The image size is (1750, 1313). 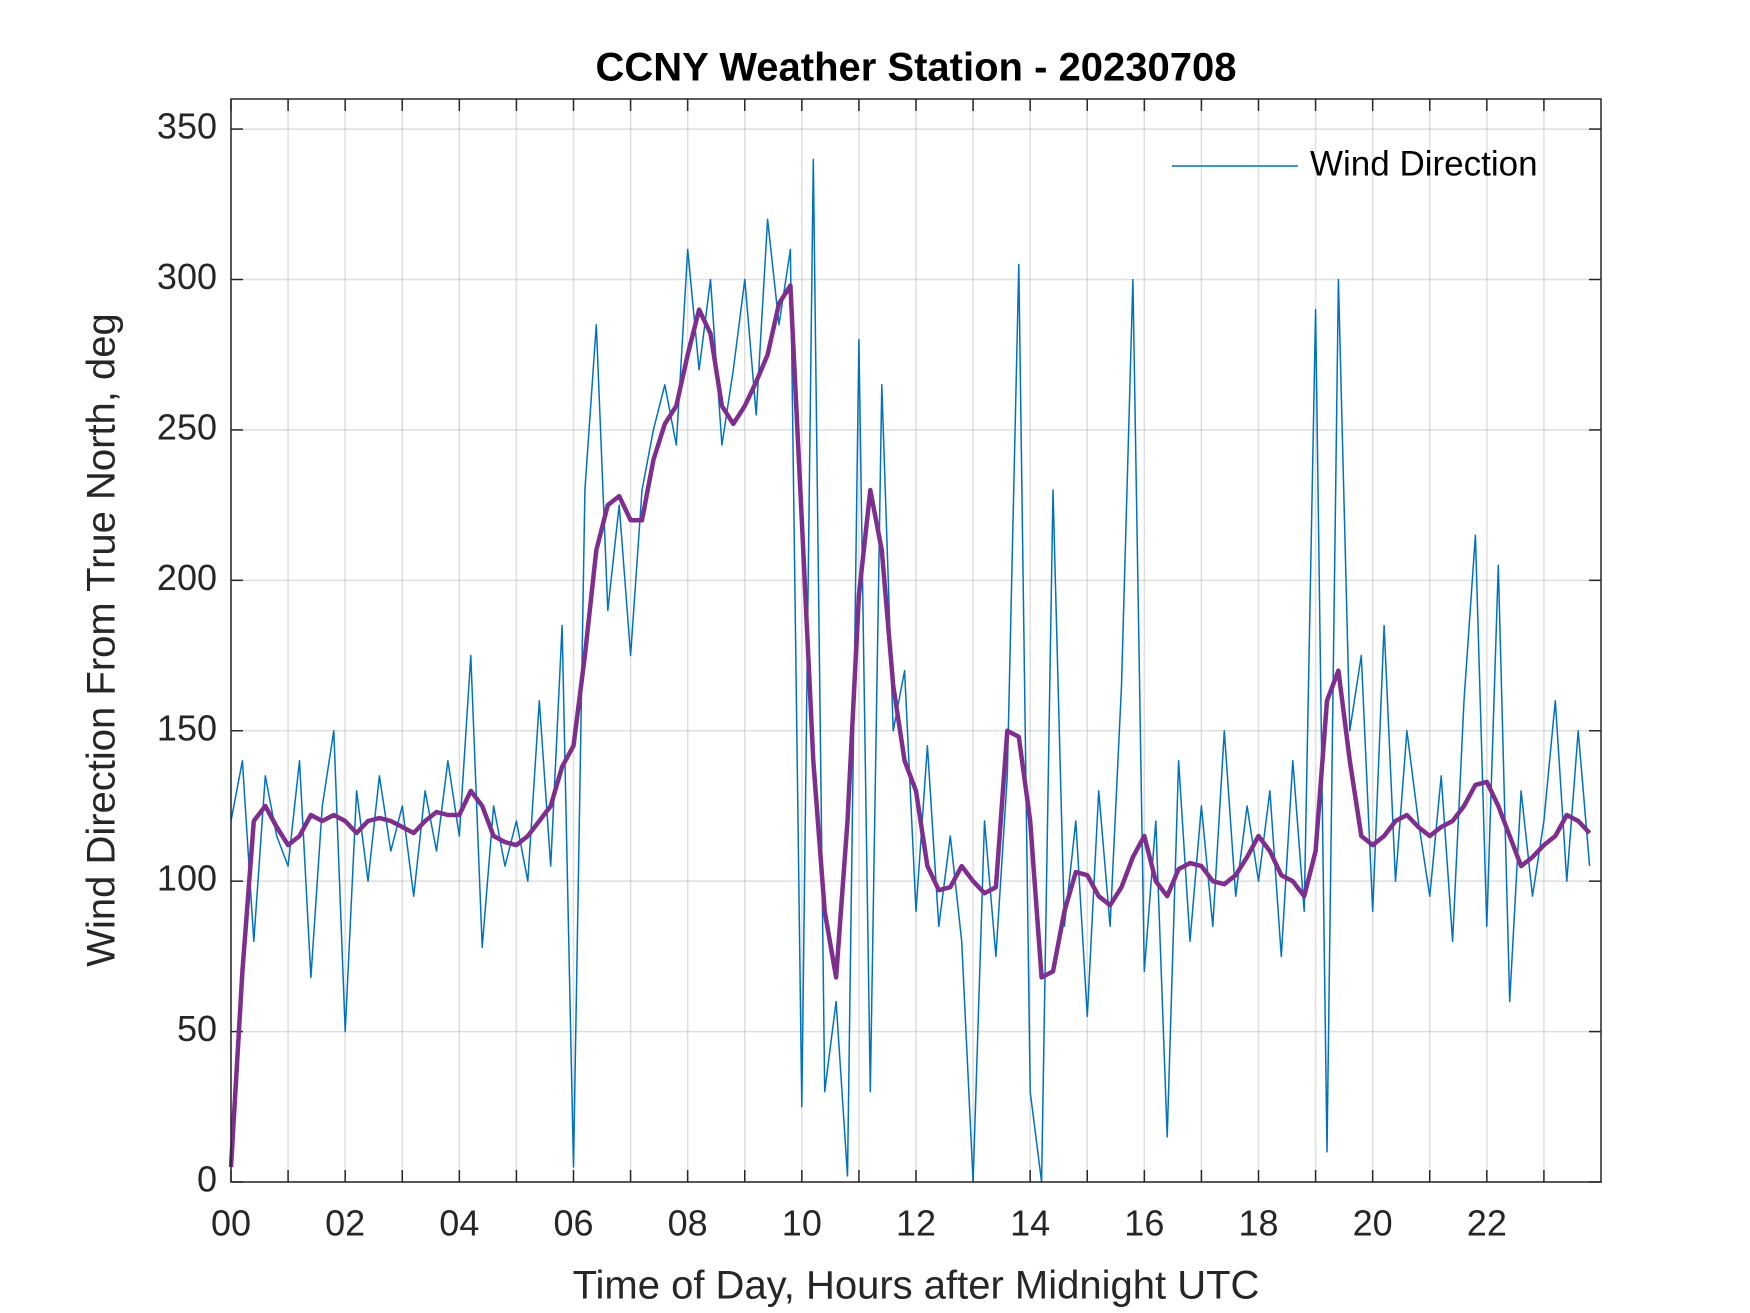 I want to click on y-tick-label: 250, so click(x=187, y=426).